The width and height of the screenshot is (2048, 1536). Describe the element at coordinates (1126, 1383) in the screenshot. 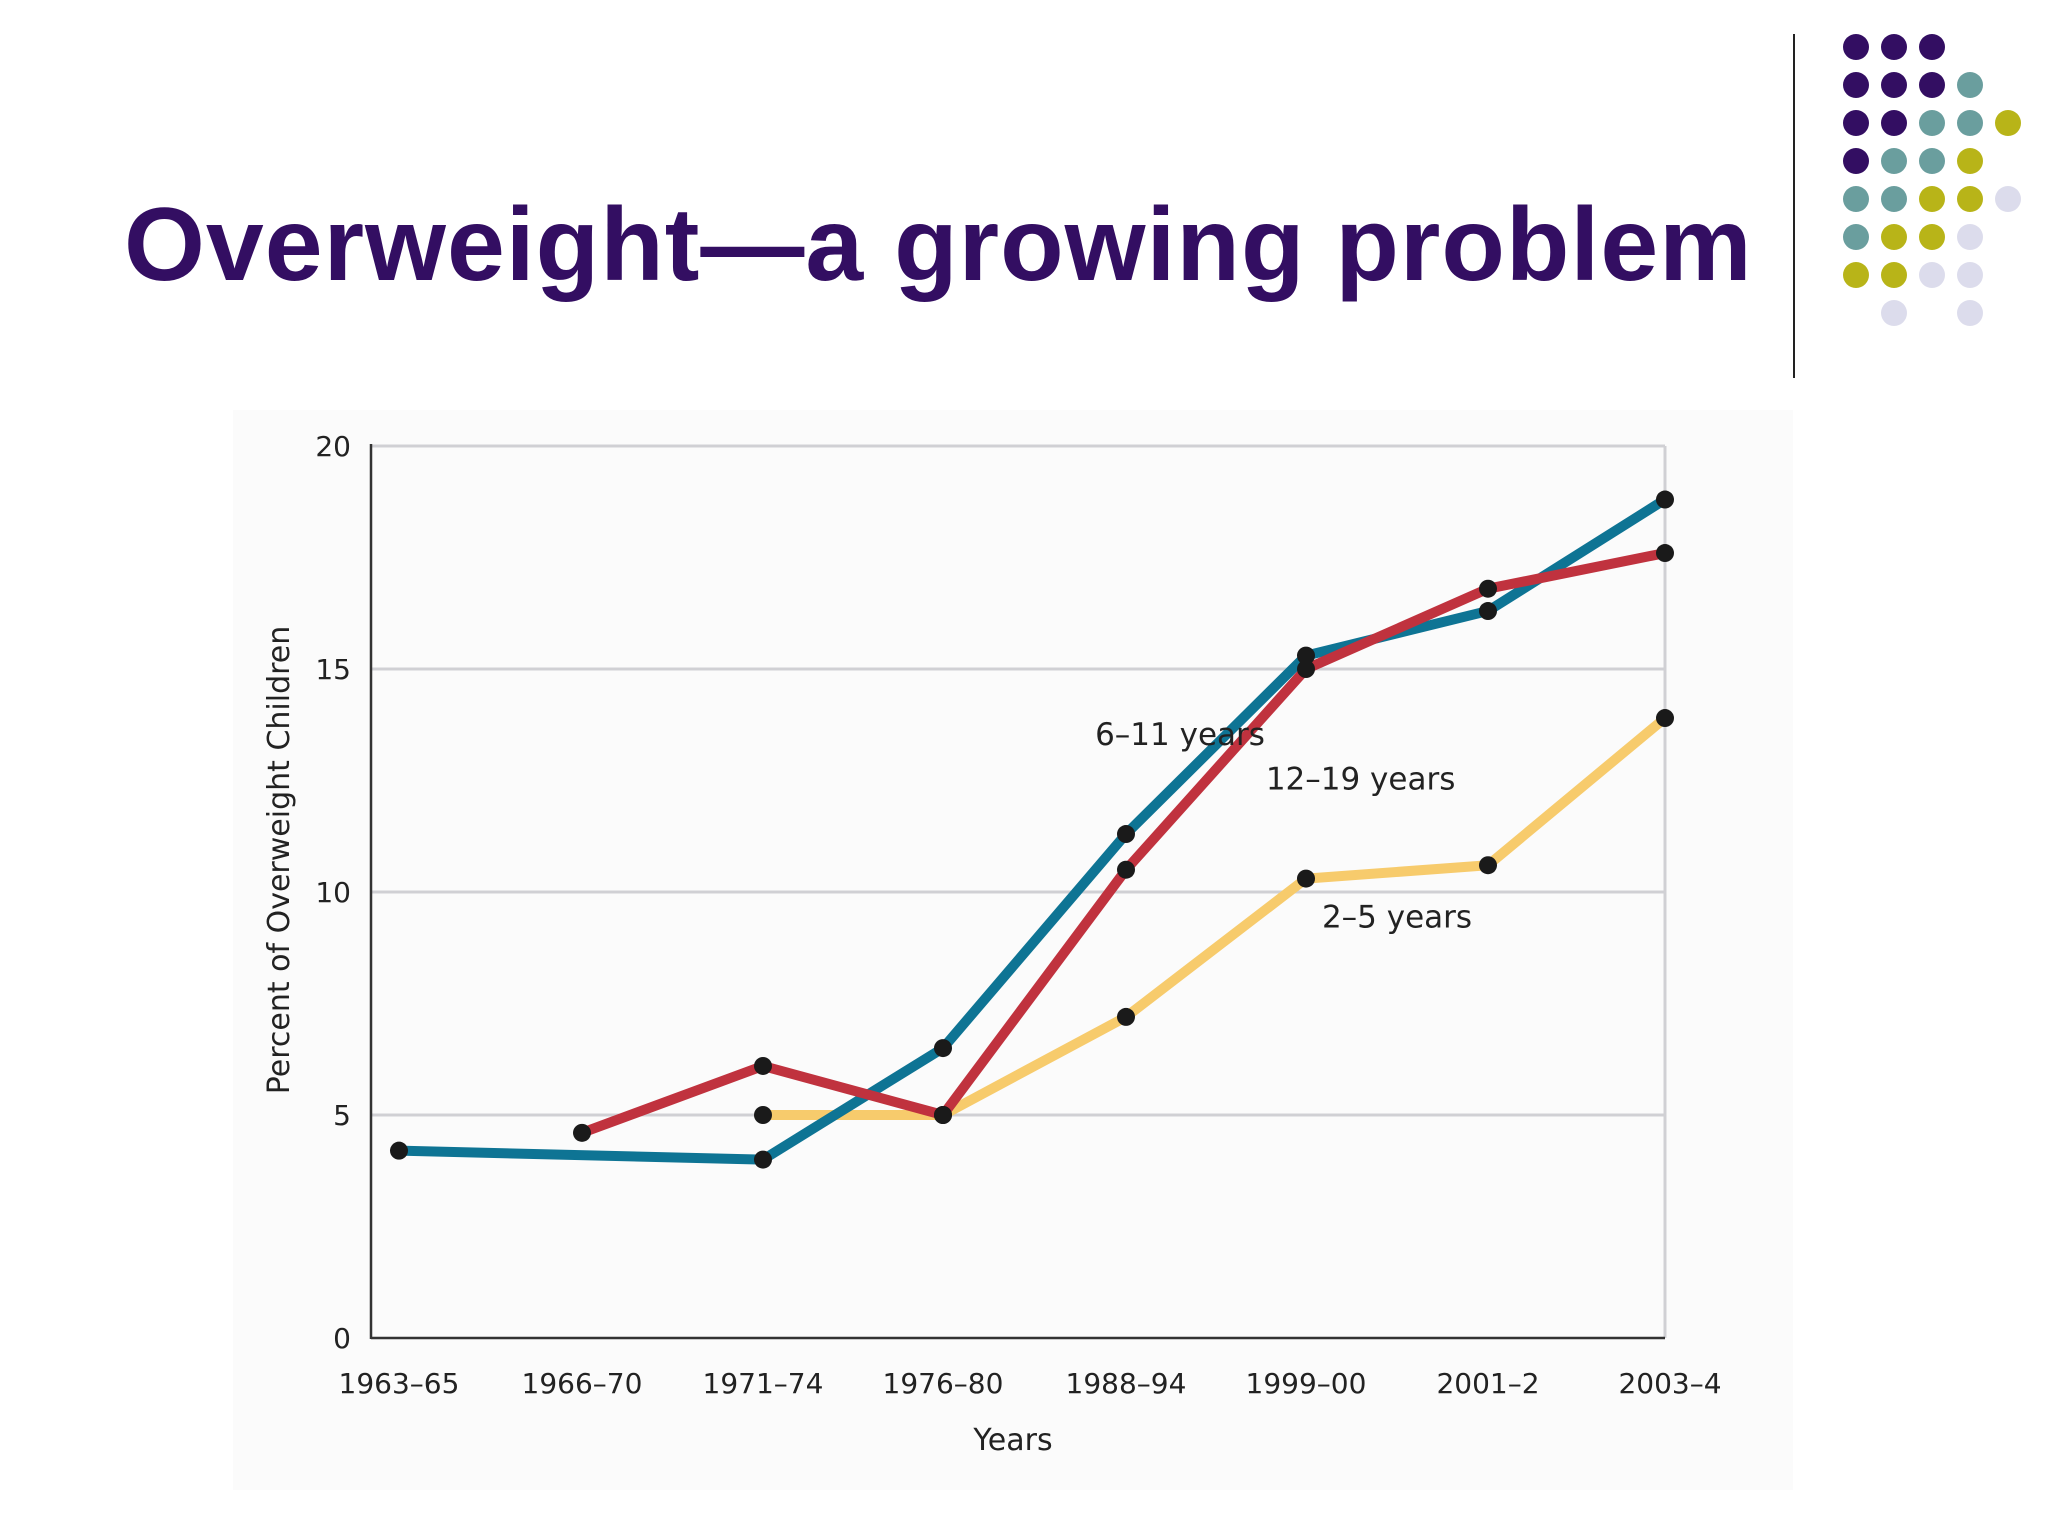

I see `x-tick-label: 1988–94` at that location.